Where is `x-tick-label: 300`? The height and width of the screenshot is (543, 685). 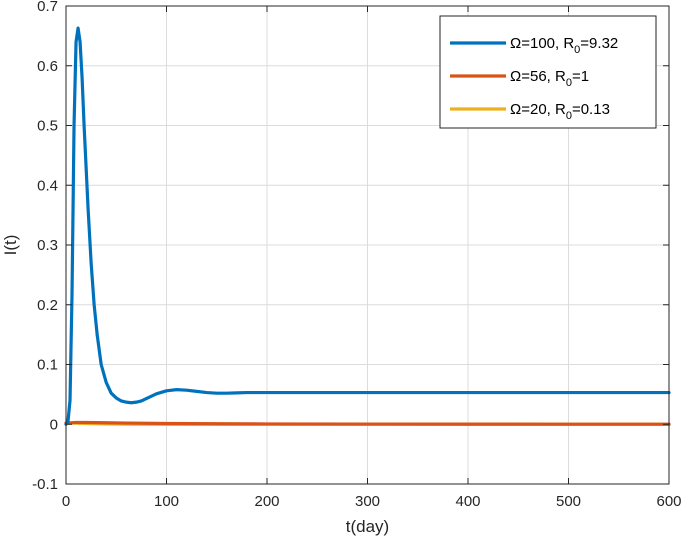
x-tick-label: 300 is located at coordinates (367, 501).